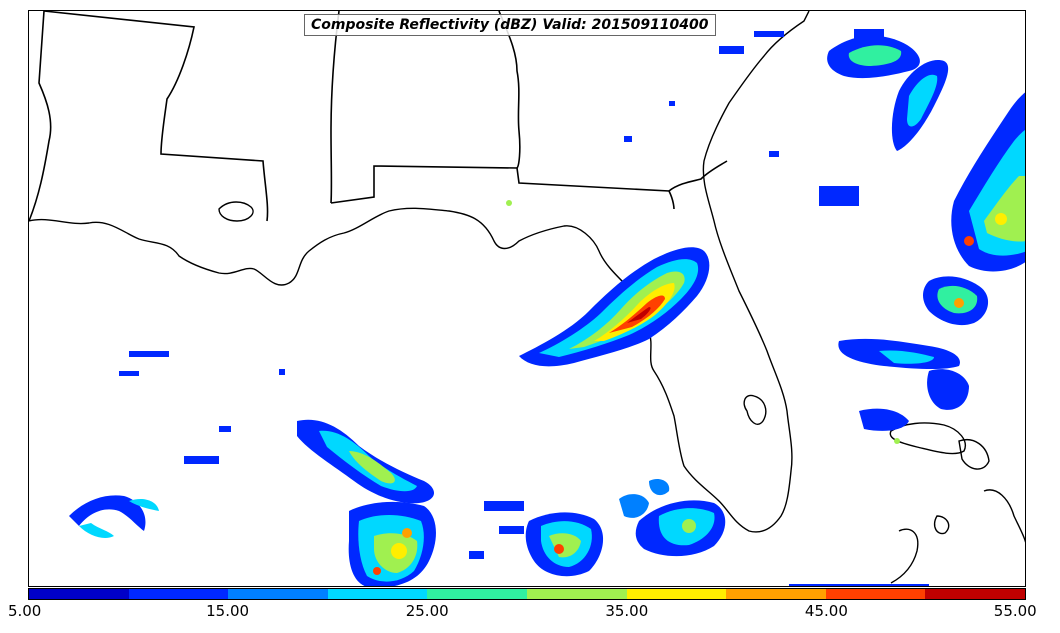 This screenshot has width=1060, height=633. Describe the element at coordinates (627, 611) in the screenshot. I see `colorbar-tick-label: 35.00` at that location.